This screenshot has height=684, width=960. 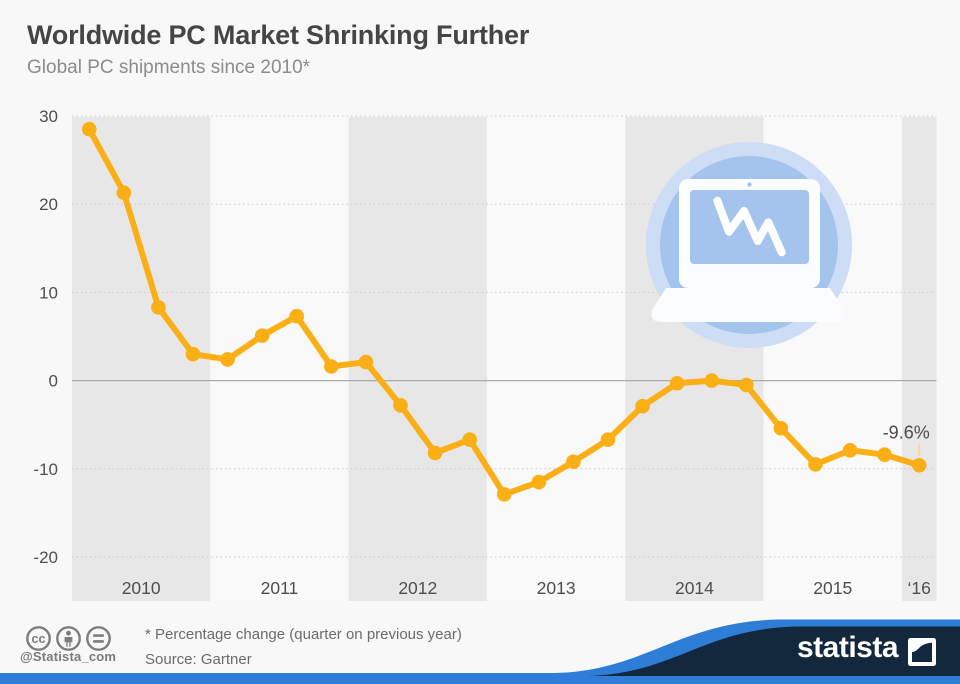 I want to click on equals-glyph, so click(x=98, y=638).